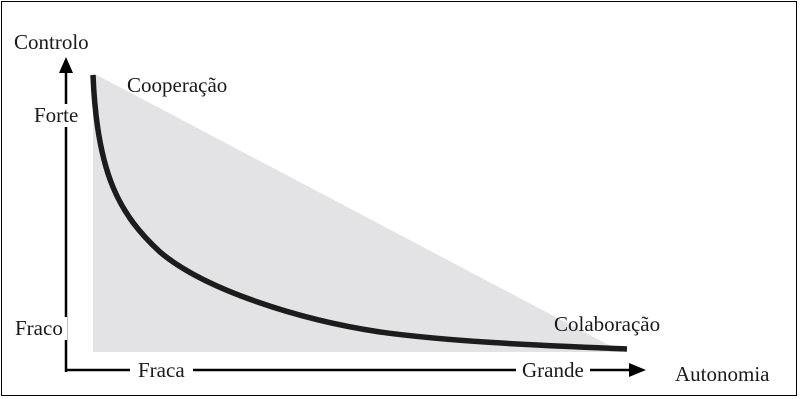 The image size is (800, 399). I want to click on y-axis-label: Controlo, so click(51, 42).